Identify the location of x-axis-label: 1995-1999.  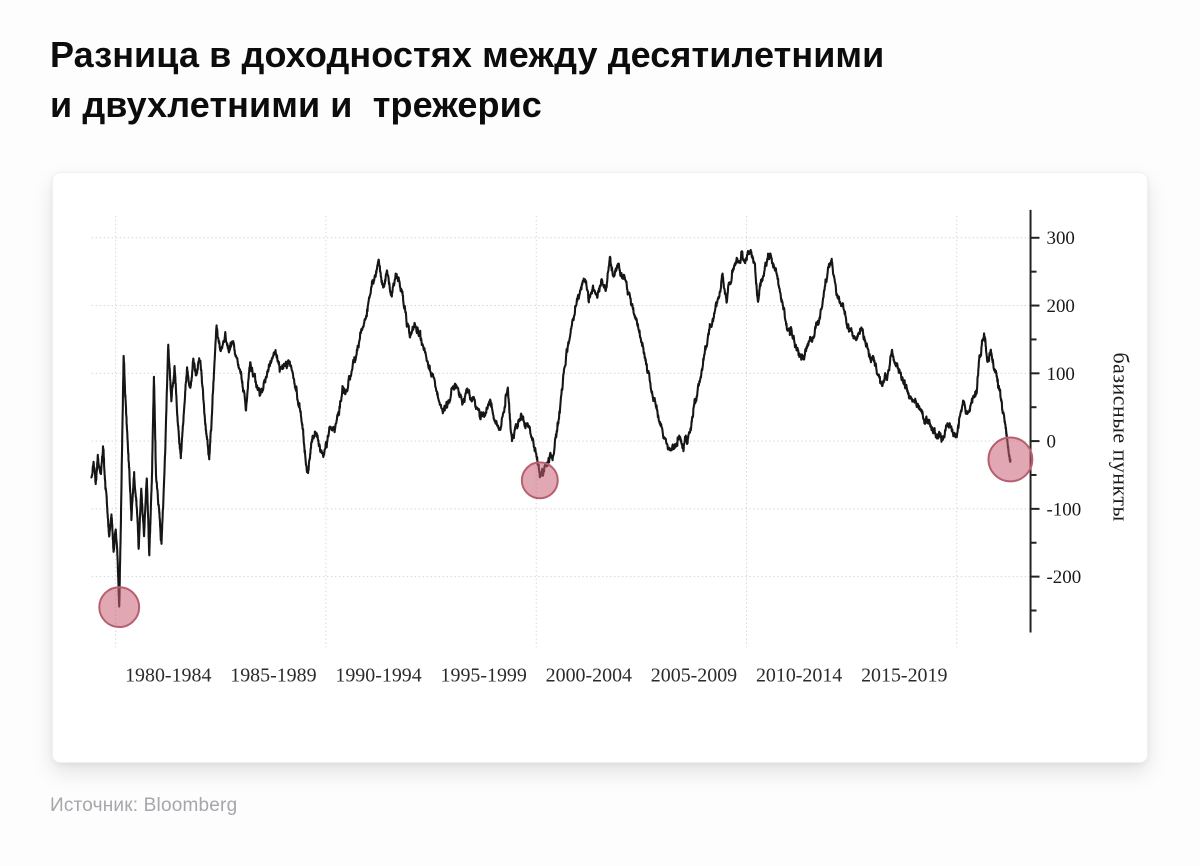
(484, 675).